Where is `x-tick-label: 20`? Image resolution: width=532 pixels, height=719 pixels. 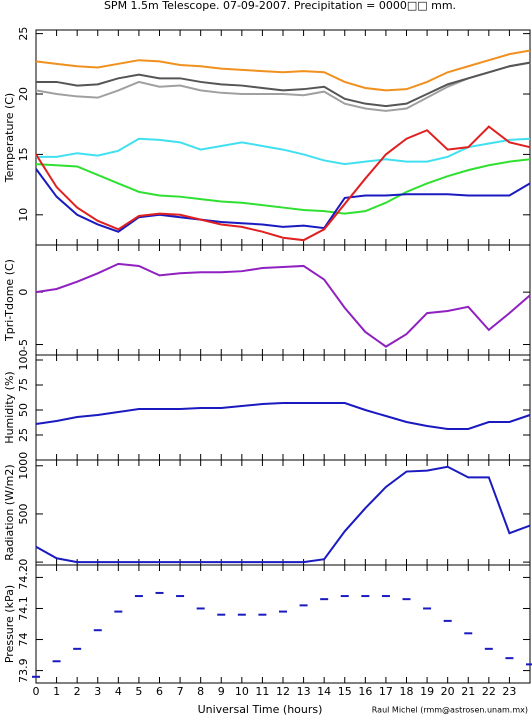 x-tick-label: 20 is located at coordinates (448, 691).